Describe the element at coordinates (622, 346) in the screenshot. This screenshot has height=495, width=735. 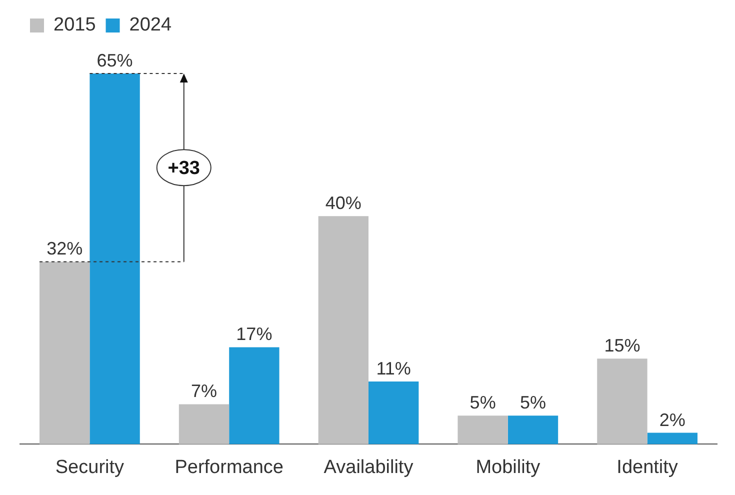
I see `data-label: 15%` at that location.